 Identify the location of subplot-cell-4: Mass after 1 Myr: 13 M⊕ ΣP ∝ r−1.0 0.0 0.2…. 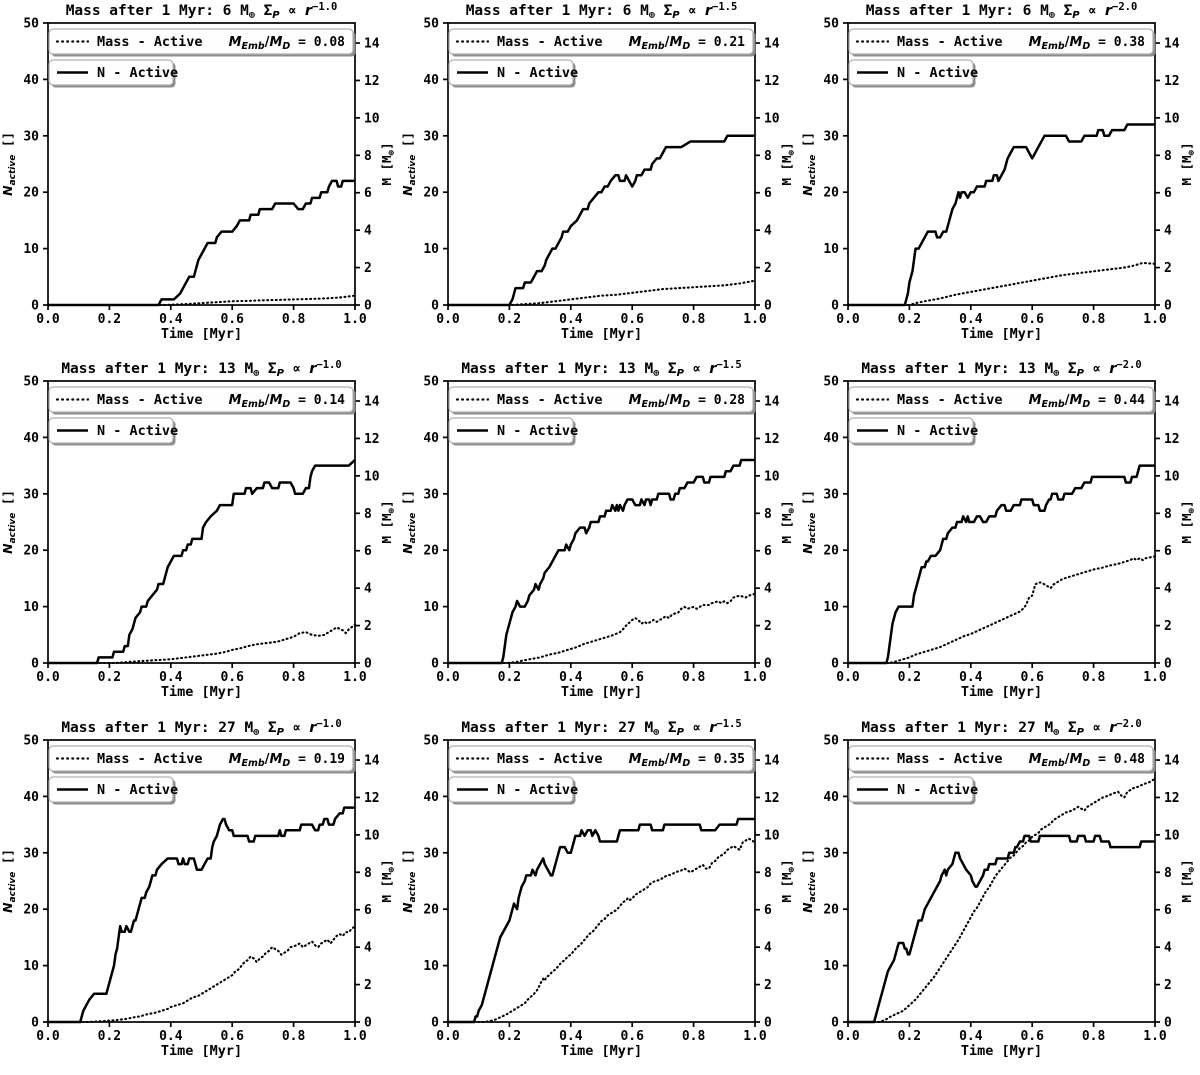
(200, 537).